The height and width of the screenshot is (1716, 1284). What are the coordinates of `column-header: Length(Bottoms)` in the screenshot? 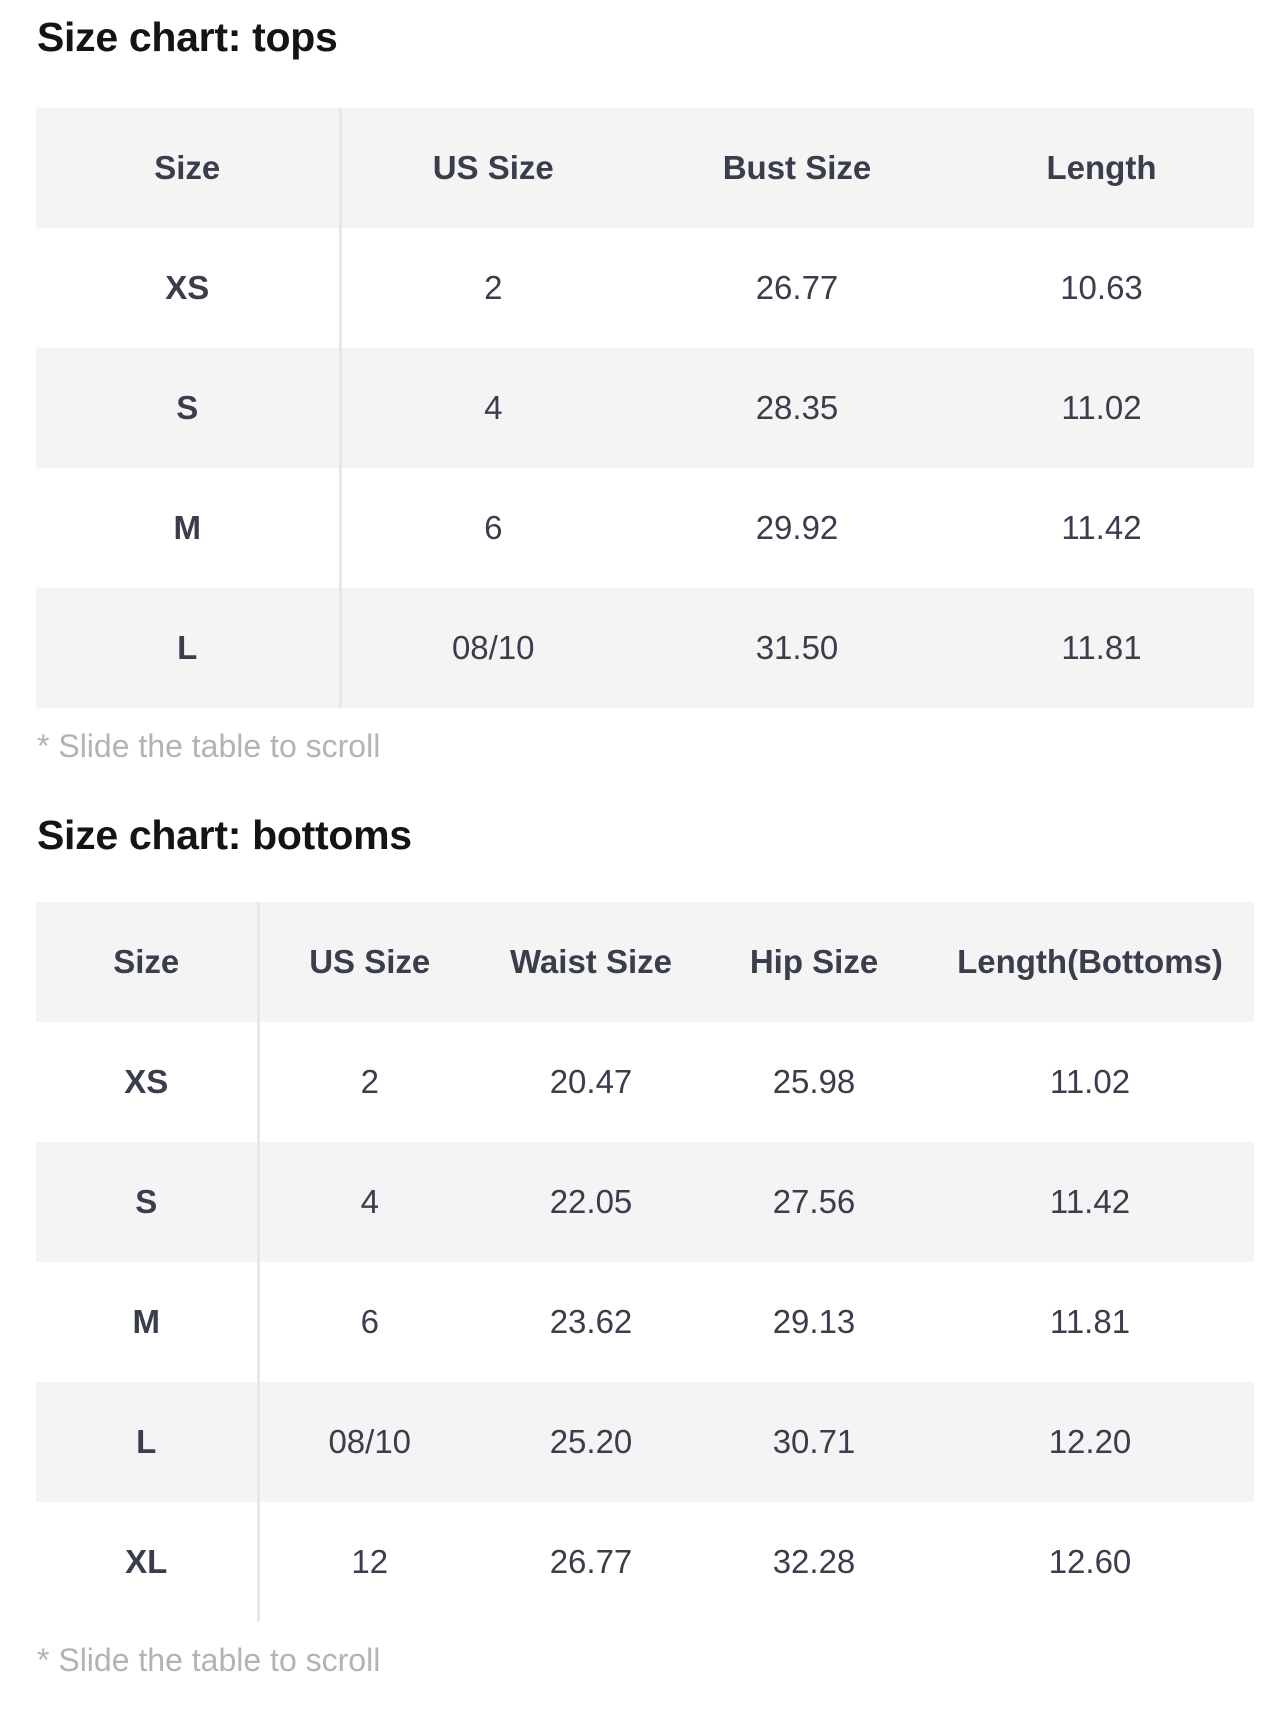 It's located at (1090, 961).